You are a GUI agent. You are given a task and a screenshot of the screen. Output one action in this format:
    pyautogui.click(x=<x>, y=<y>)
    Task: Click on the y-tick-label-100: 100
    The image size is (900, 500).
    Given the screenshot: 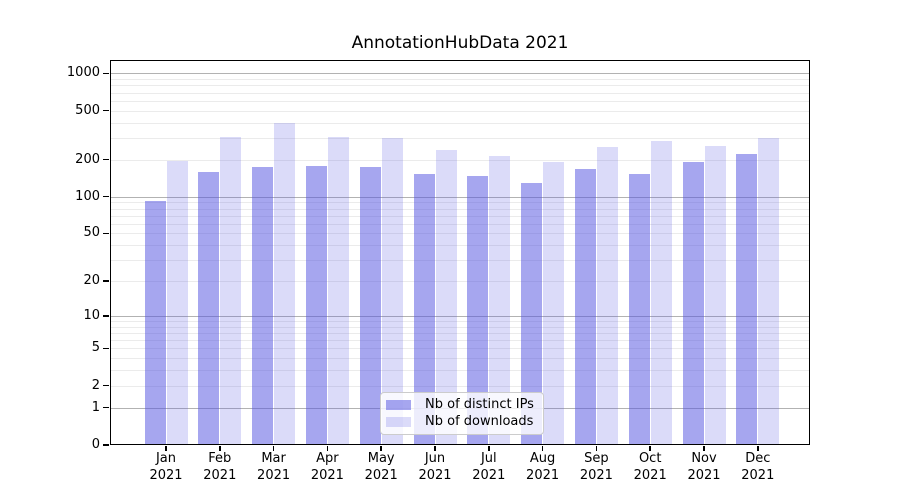 What is the action you would take?
    pyautogui.click(x=87, y=196)
    